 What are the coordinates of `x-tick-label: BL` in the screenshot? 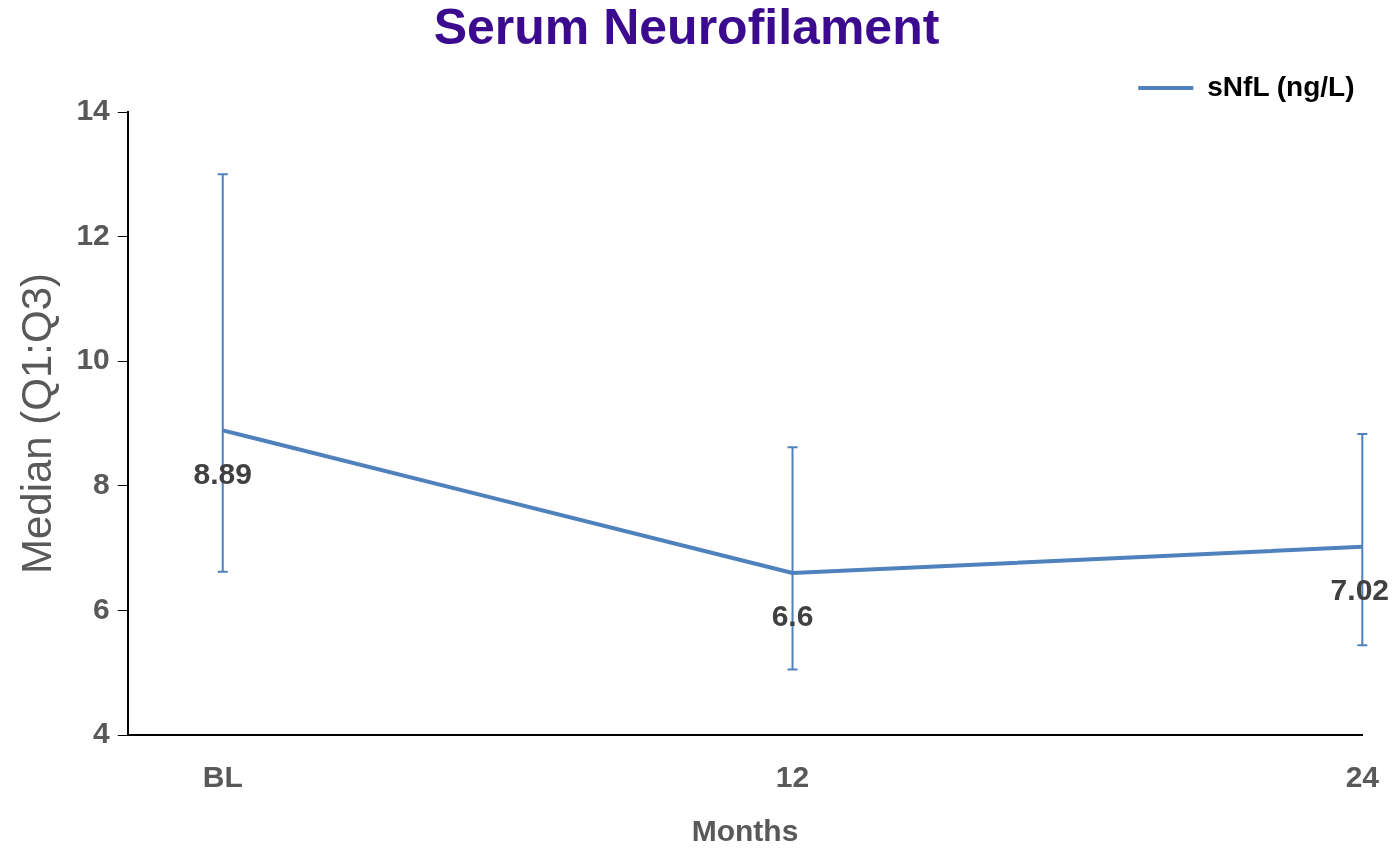 It's located at (222, 777).